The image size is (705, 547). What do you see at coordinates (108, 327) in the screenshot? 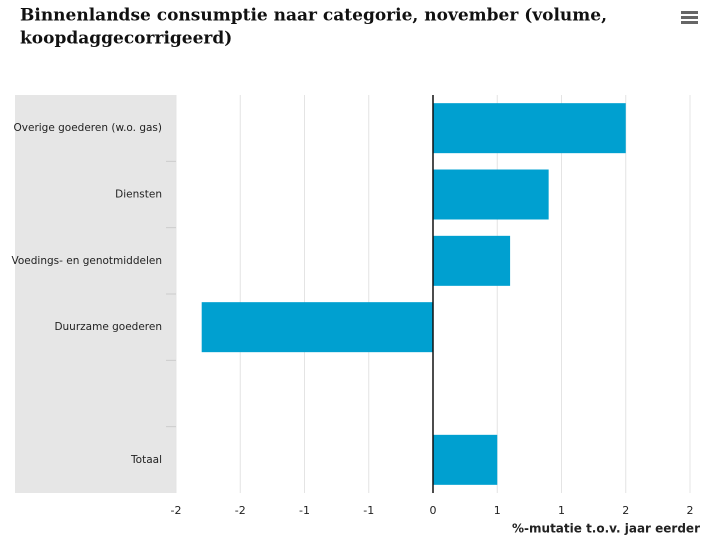
I see `y-tick-label: Duurzame goederen` at bounding box center [108, 327].